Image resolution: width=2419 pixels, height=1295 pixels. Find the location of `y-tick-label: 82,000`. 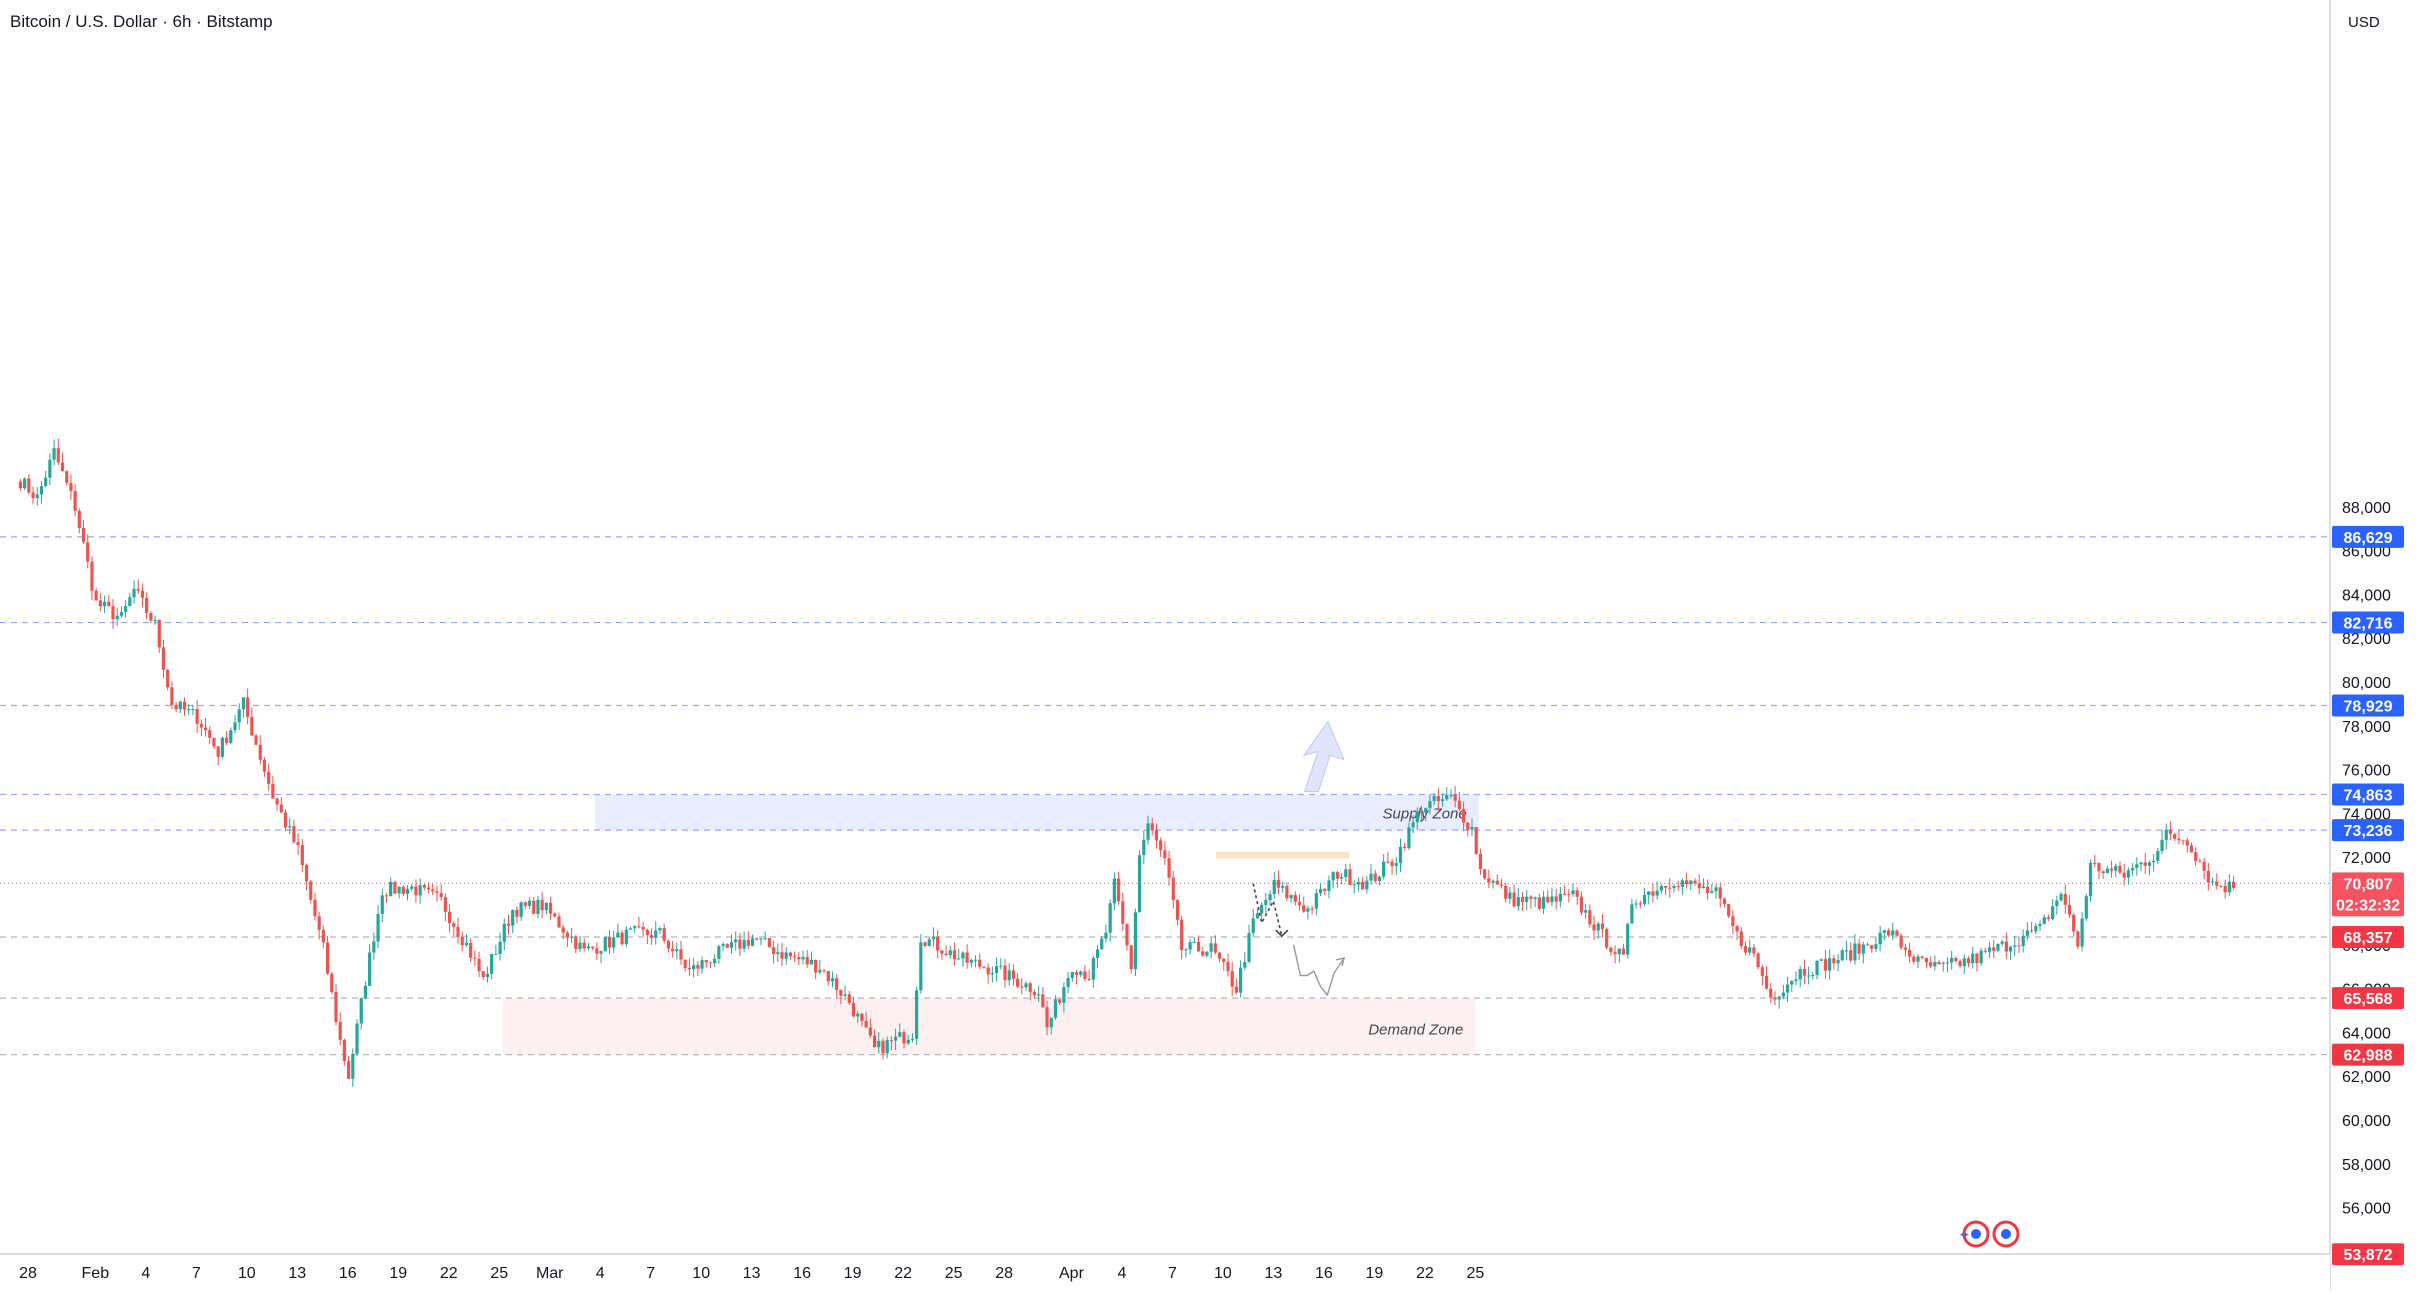

y-tick-label: 82,000 is located at coordinates (2366, 639).